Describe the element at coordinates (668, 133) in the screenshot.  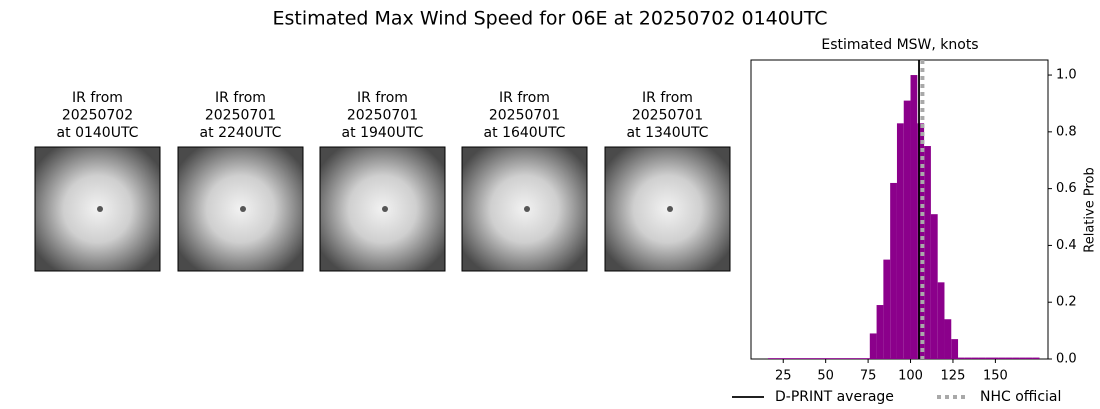
I see `image-caption: at 1340UTC` at that location.